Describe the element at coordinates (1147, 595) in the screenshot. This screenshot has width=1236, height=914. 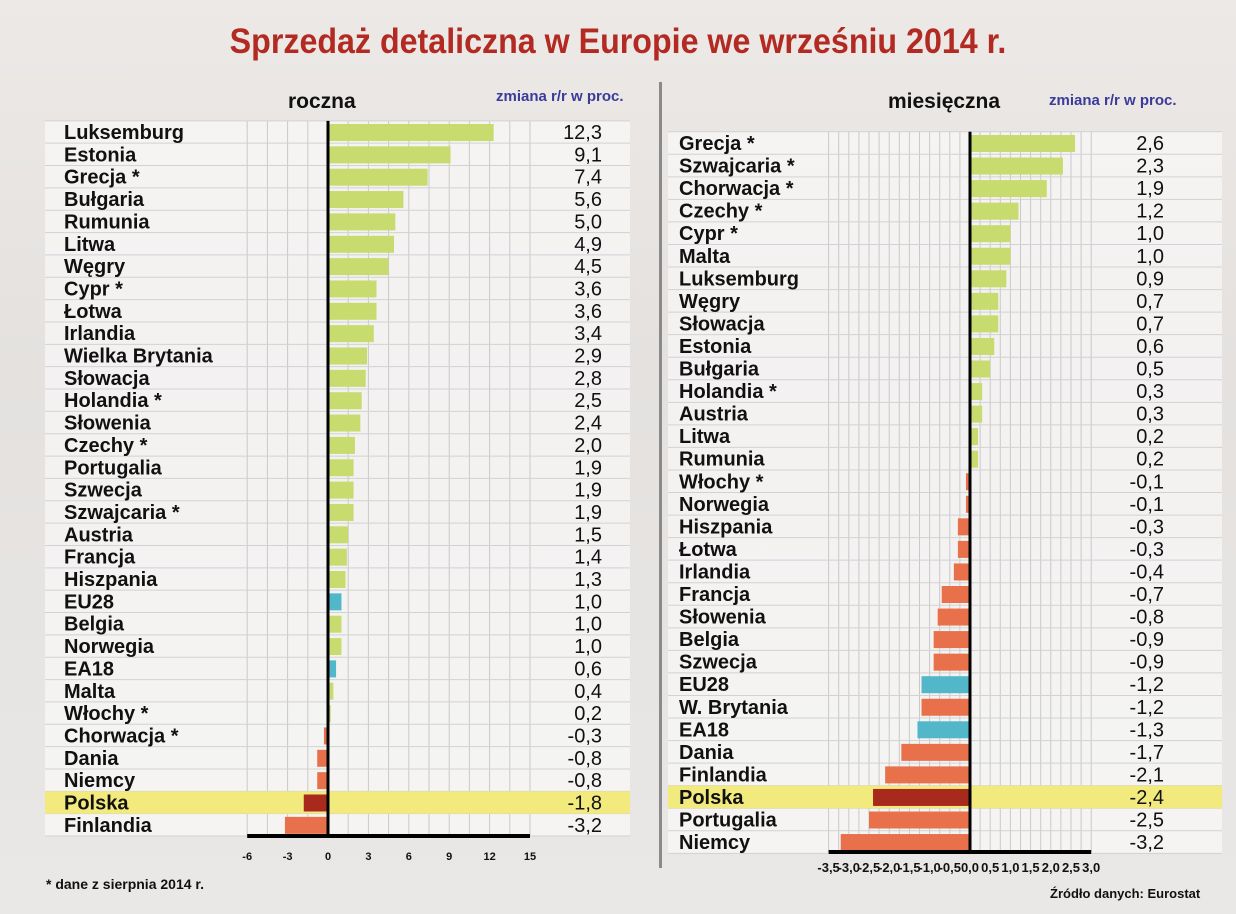
I see `value-label: -0,7` at that location.